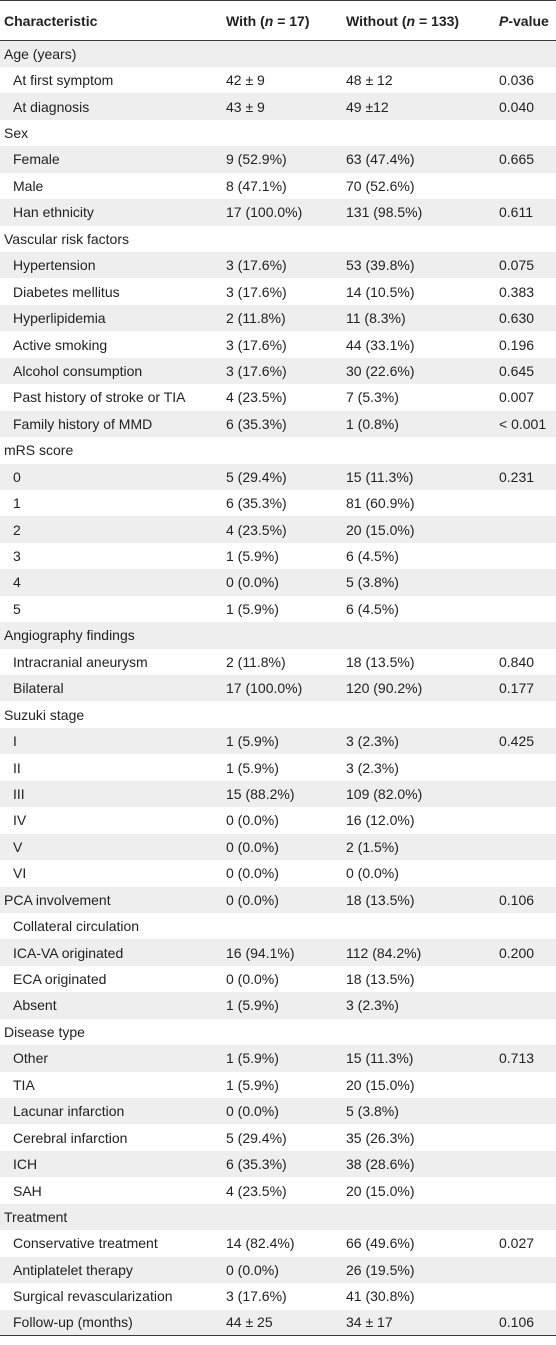 The height and width of the screenshot is (1345, 556). Describe the element at coordinates (53, 212) in the screenshot. I see `row-label: Han ethnicity` at that location.